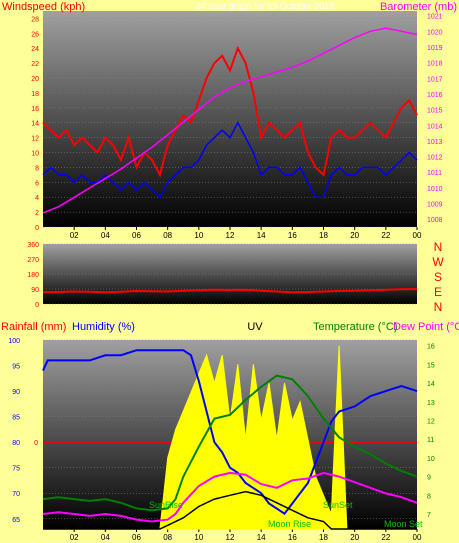  Describe the element at coordinates (43, 7) in the screenshot. I see `windspeed-axis-title: Windspeed (kph)` at that location.